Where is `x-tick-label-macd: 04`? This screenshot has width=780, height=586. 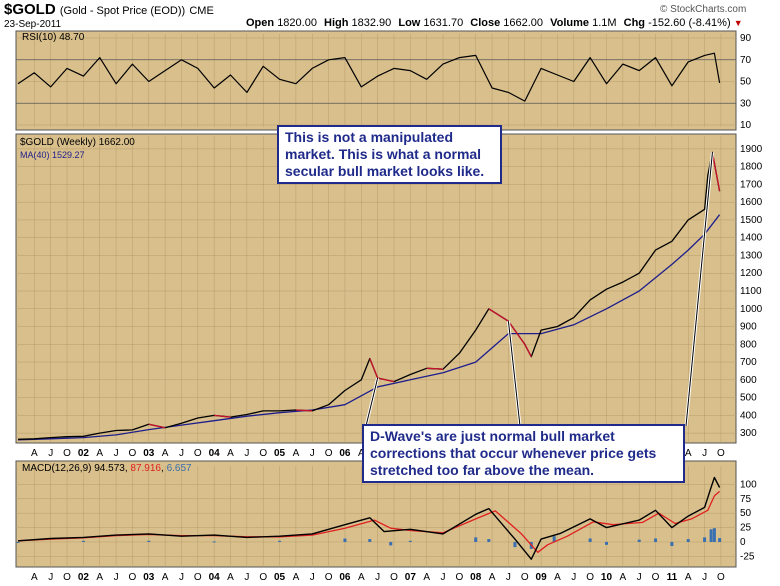 x-tick-label-macd: 04 is located at coordinates (215, 577).